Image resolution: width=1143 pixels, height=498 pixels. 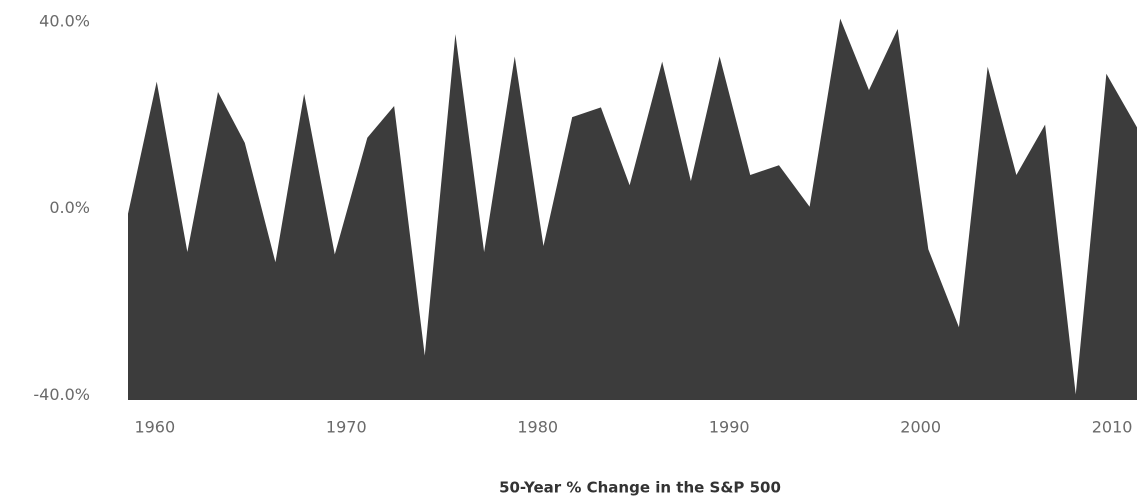 I want to click on chart-title: 50-Year % Change in the S&P 500, so click(x=640, y=488).